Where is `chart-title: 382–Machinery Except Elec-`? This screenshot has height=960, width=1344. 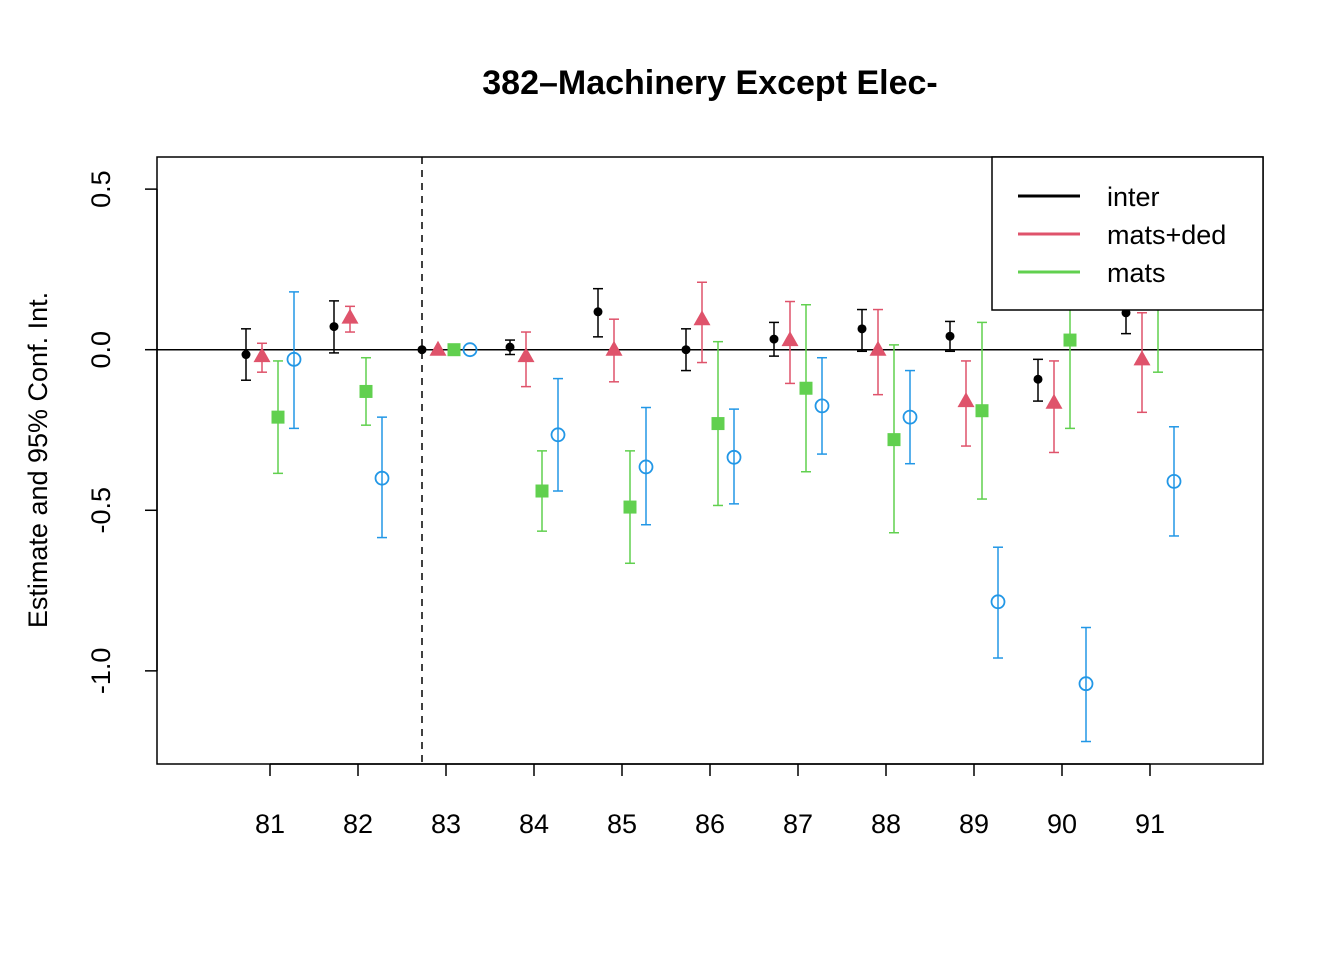
chart-title: 382–Machinery Except Elec- is located at coordinates (709, 83).